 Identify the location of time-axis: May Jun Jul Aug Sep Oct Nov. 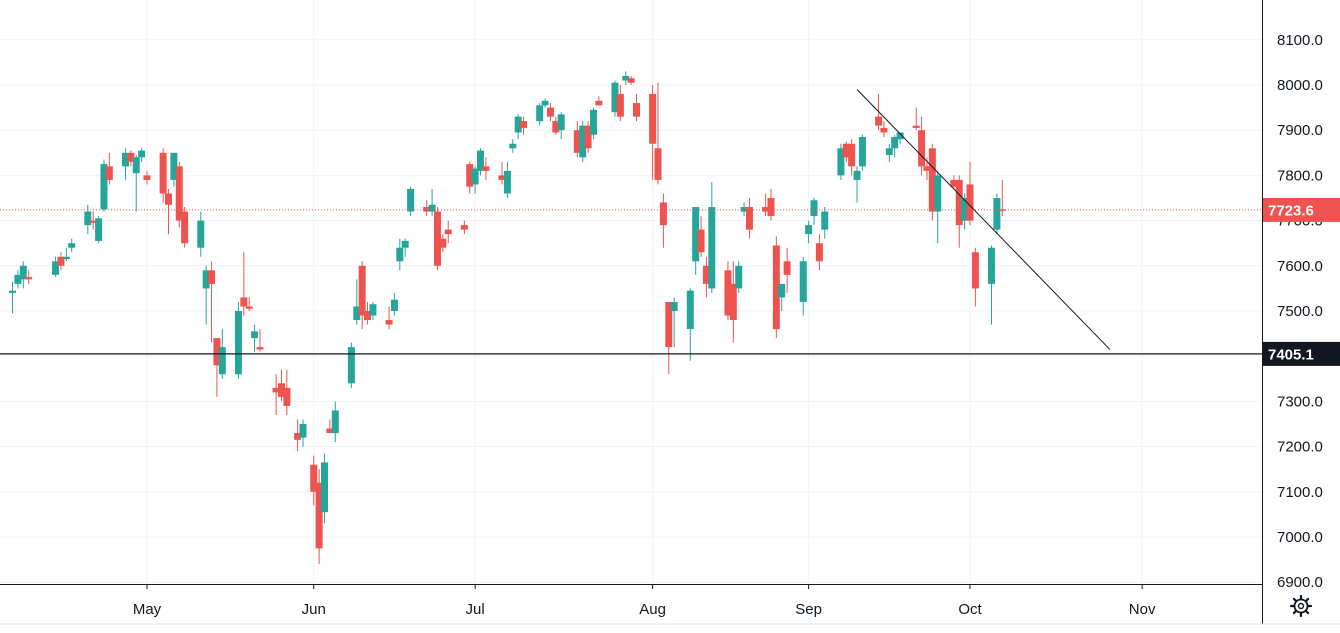
(670, 604).